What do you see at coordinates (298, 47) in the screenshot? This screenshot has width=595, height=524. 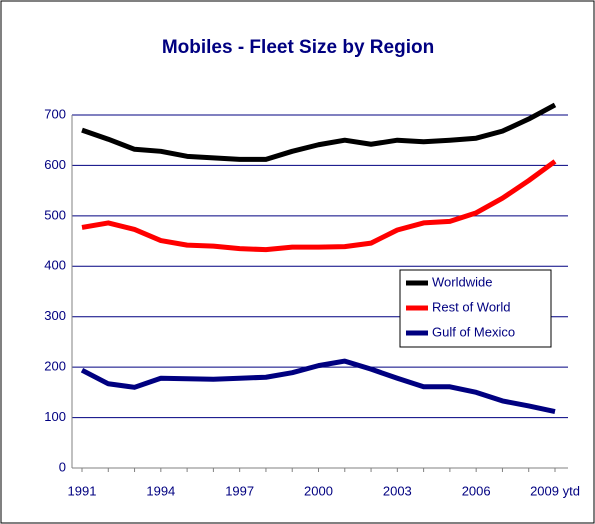 I see `chart-title: Mobiles - Fleet Size by Region` at bounding box center [298, 47].